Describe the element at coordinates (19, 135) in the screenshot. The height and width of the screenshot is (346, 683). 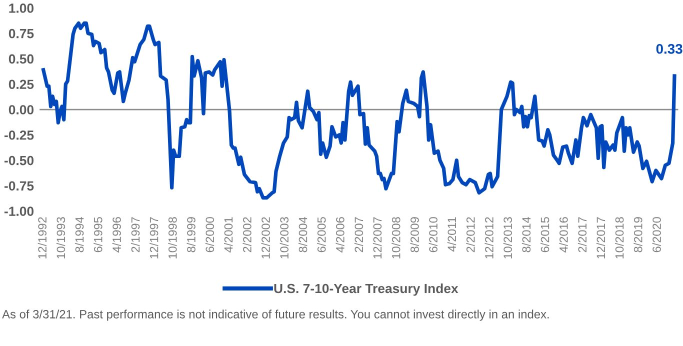
I see `y-tick-label: -0.25` at that location.